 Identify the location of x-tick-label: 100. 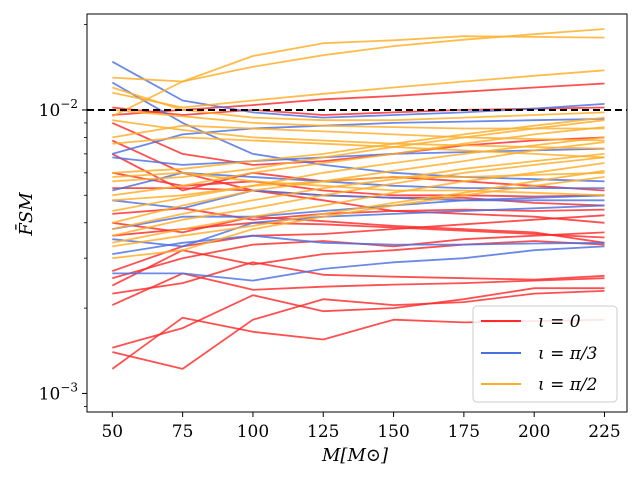
(253, 432).